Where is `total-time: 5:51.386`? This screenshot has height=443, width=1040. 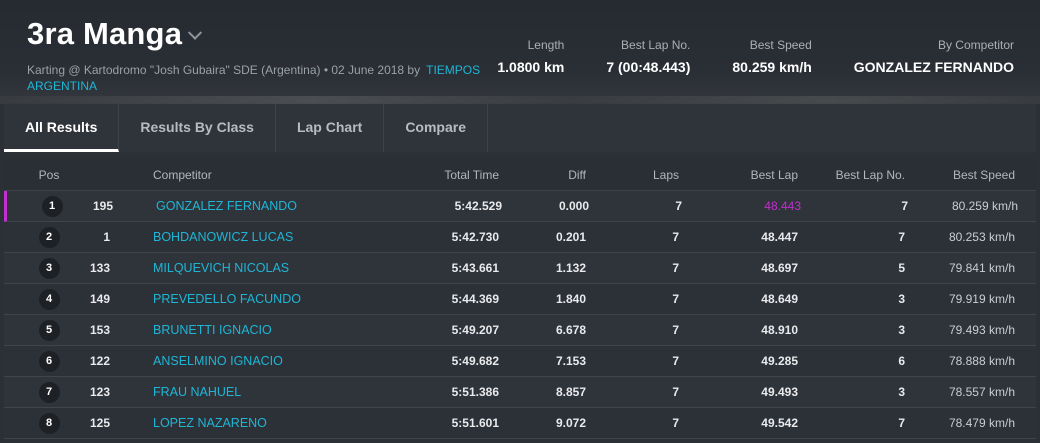 total-time: 5:51.386 is located at coordinates (475, 392).